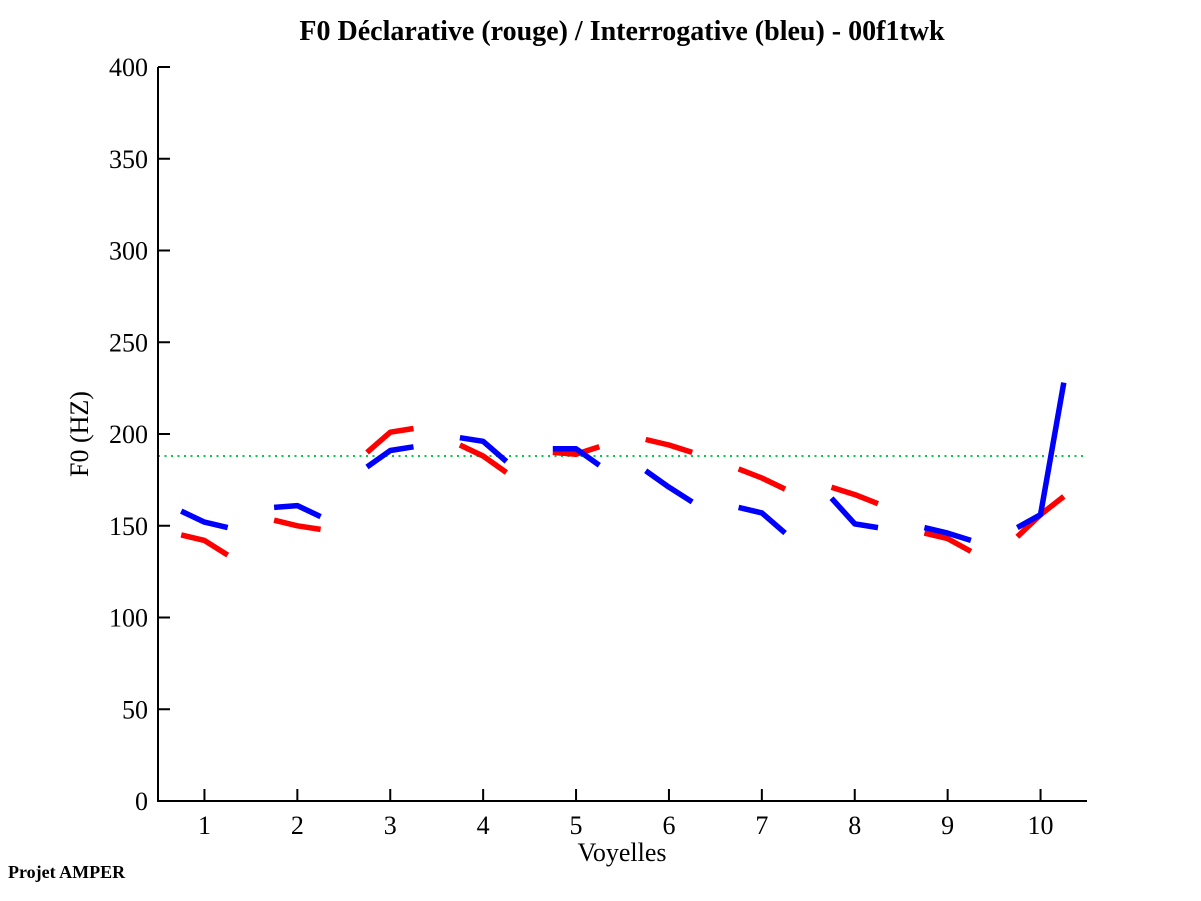 The image size is (1201, 901). What do you see at coordinates (762, 520) in the screenshot?
I see `segment-interrogative-v7` at bounding box center [762, 520].